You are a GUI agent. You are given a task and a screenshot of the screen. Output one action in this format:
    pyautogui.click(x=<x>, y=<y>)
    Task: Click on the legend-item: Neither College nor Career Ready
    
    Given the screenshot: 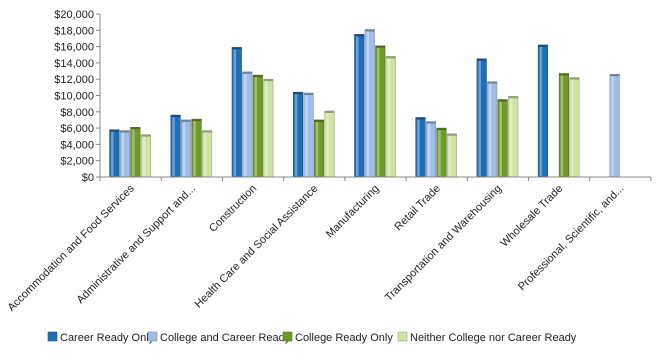 What is the action you would take?
    pyautogui.click(x=487, y=337)
    